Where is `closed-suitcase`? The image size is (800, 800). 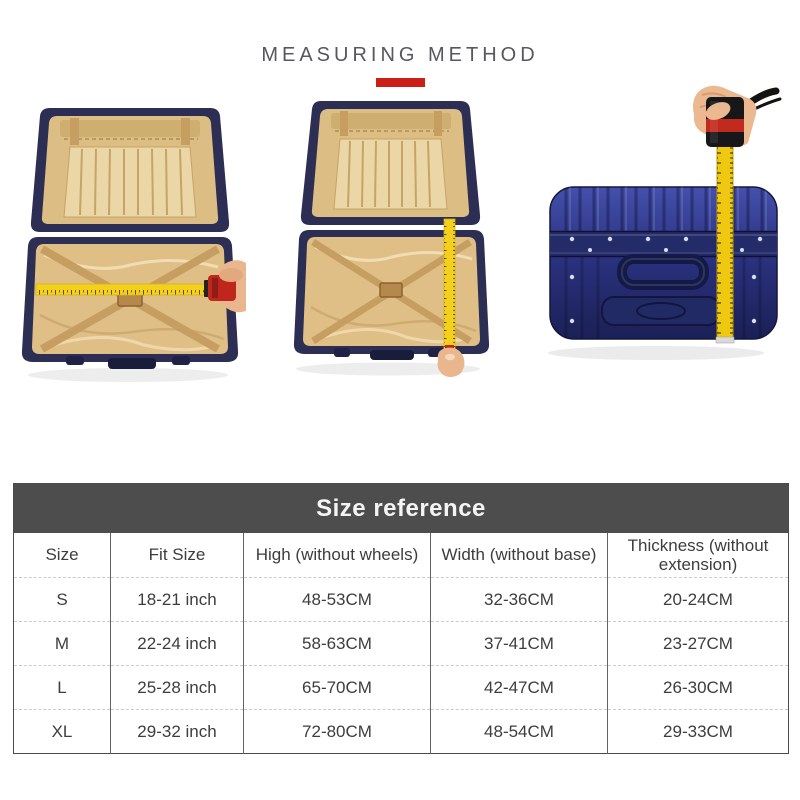
closed-suitcase is located at coordinates (663, 263).